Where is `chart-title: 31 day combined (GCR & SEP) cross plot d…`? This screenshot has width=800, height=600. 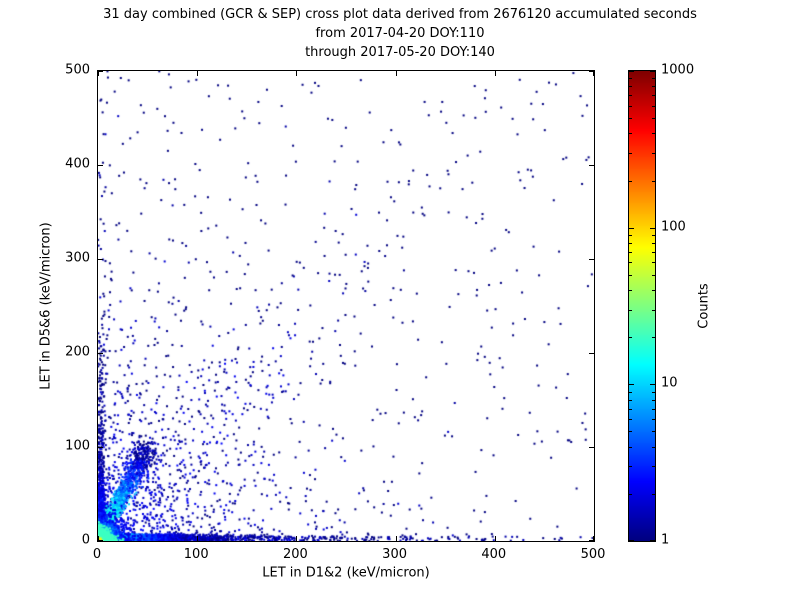 chart-title: 31 day combined (GCR & SEP) cross plot d… is located at coordinates (400, 33).